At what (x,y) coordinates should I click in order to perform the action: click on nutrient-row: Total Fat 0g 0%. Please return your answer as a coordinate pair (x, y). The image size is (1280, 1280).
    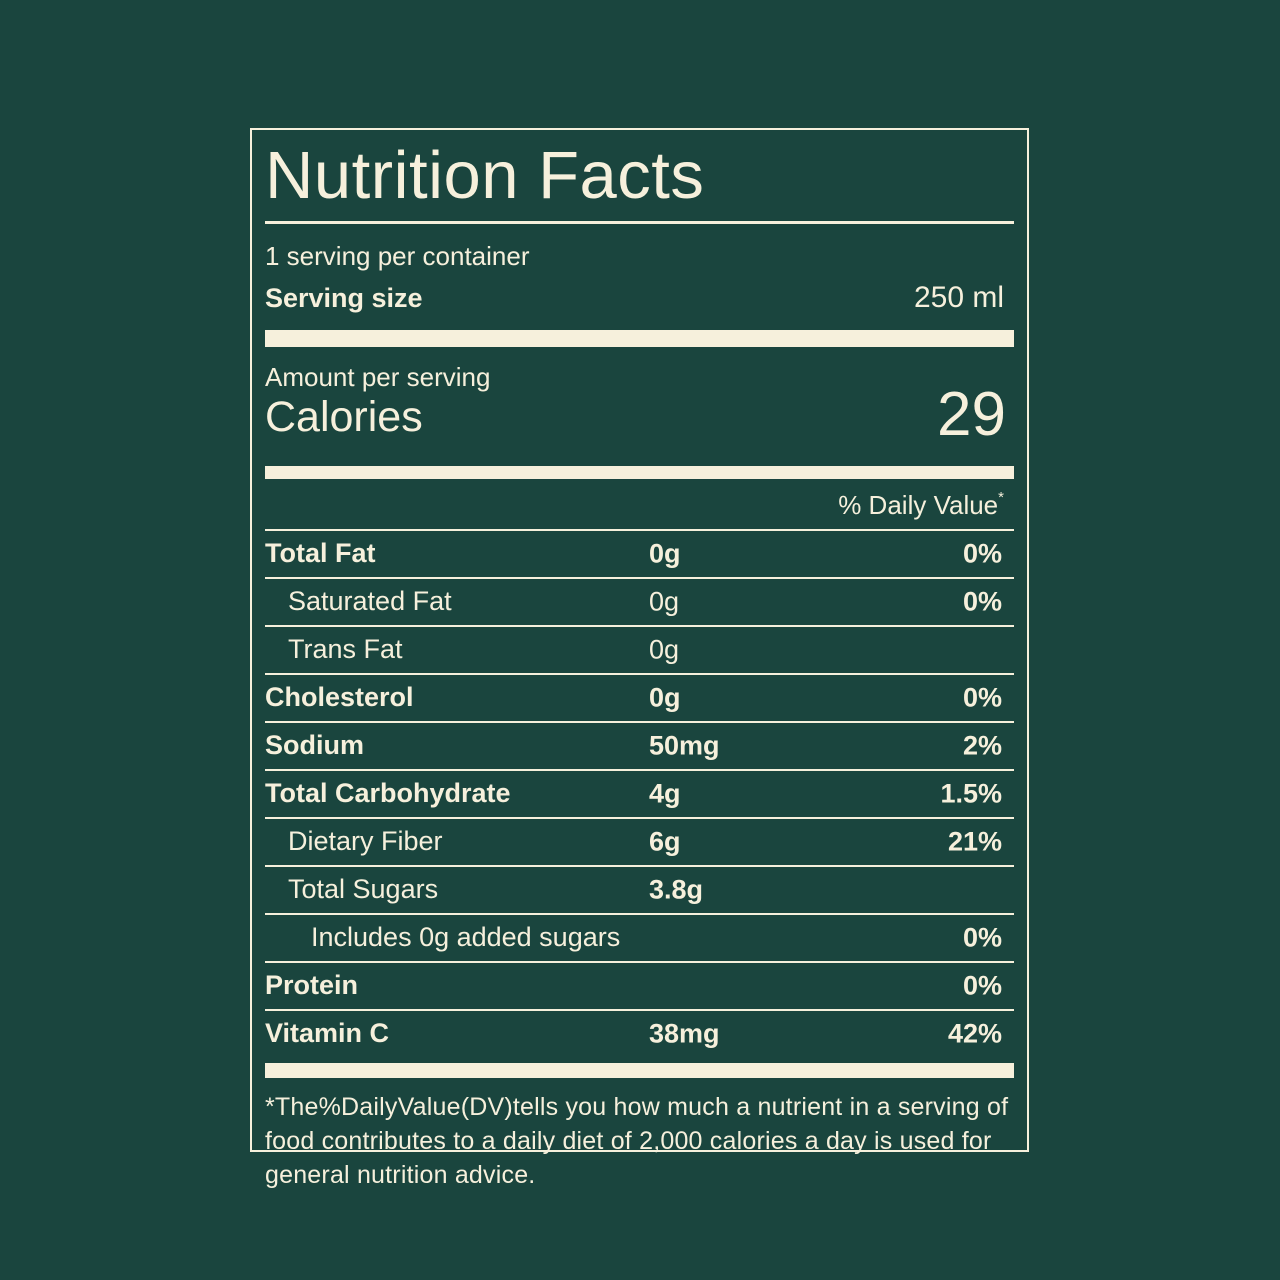
    Looking at the image, I should click on (639, 555).